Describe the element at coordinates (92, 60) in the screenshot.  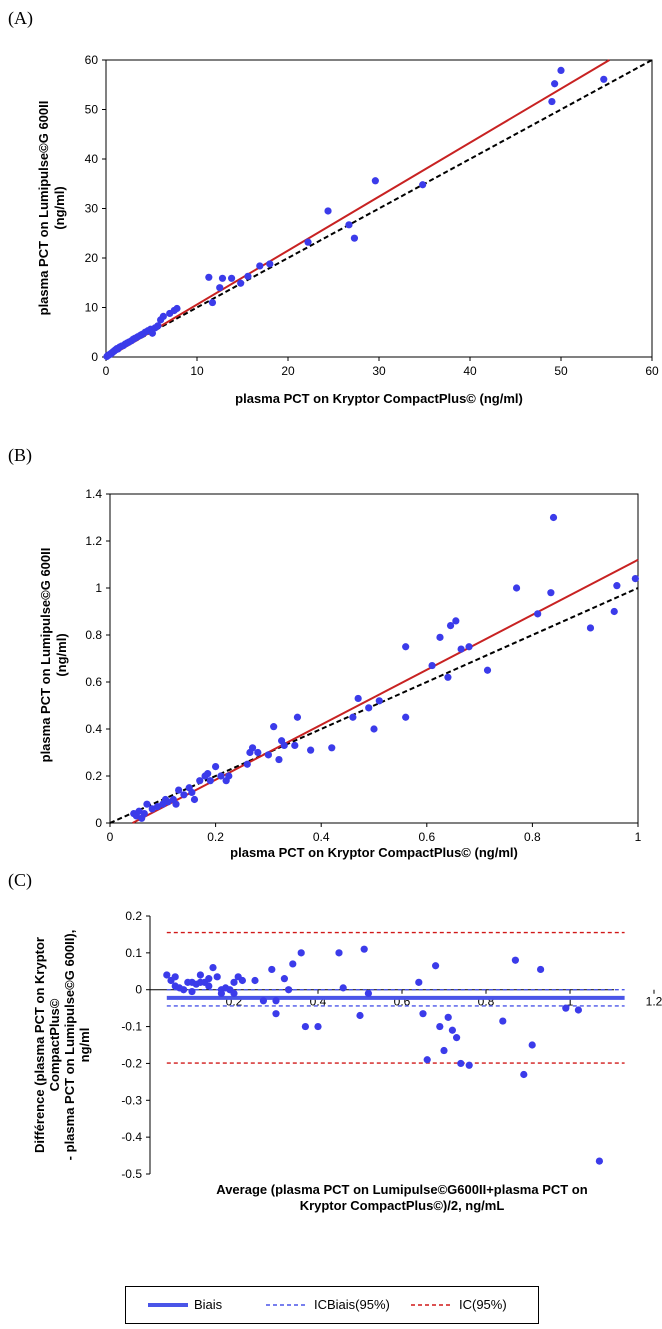
I see `y-tick-label: 60` at that location.